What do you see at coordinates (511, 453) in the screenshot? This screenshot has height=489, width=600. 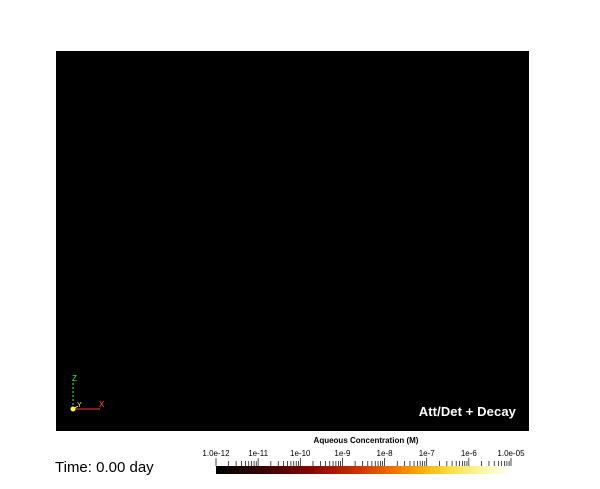 I see `colorbar-tick-label: 1.0e-05` at bounding box center [511, 453].